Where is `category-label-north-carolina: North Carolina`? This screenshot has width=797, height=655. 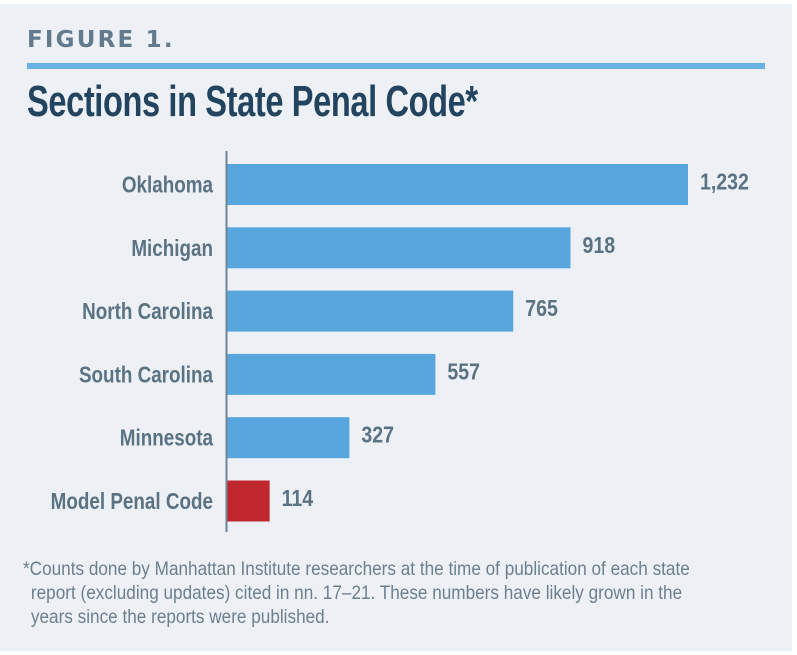
category-label-north-carolina: North Carolina is located at coordinates (147, 311).